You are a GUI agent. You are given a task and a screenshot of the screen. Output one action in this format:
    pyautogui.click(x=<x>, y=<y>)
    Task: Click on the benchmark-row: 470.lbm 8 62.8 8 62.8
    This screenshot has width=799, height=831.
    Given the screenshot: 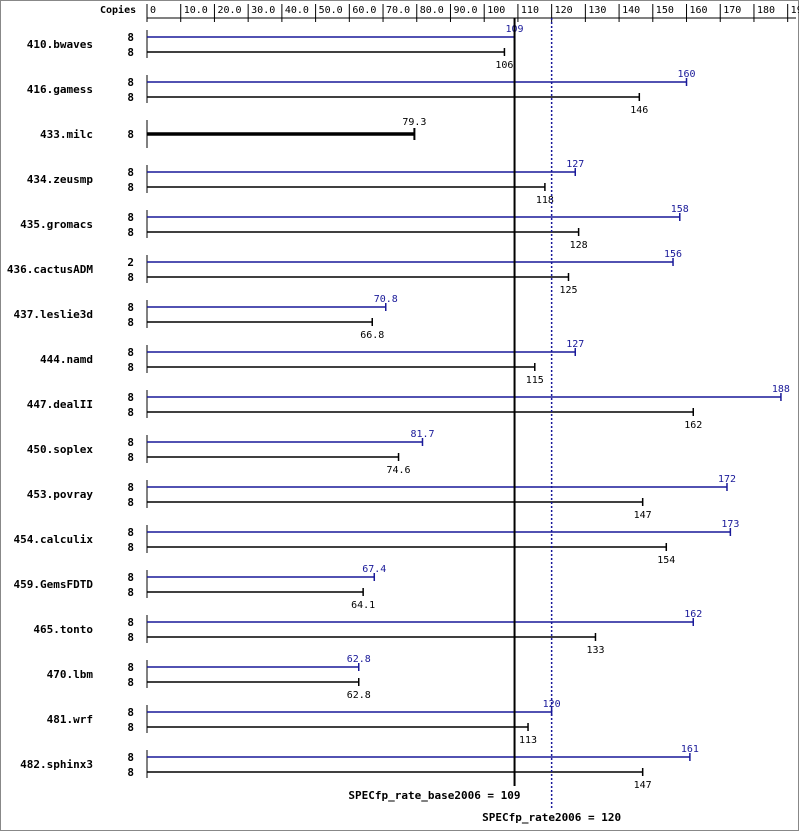 What is the action you would take?
    pyautogui.click(x=209, y=677)
    